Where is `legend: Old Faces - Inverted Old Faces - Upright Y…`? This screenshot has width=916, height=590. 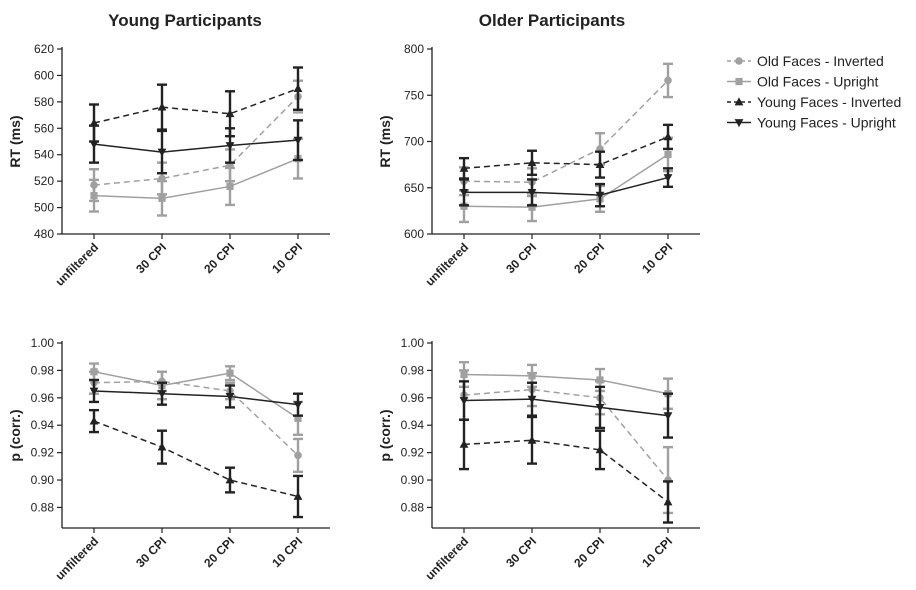
legend: Old Faces - Inverted Old Faces - Upright Y… is located at coordinates (814, 92).